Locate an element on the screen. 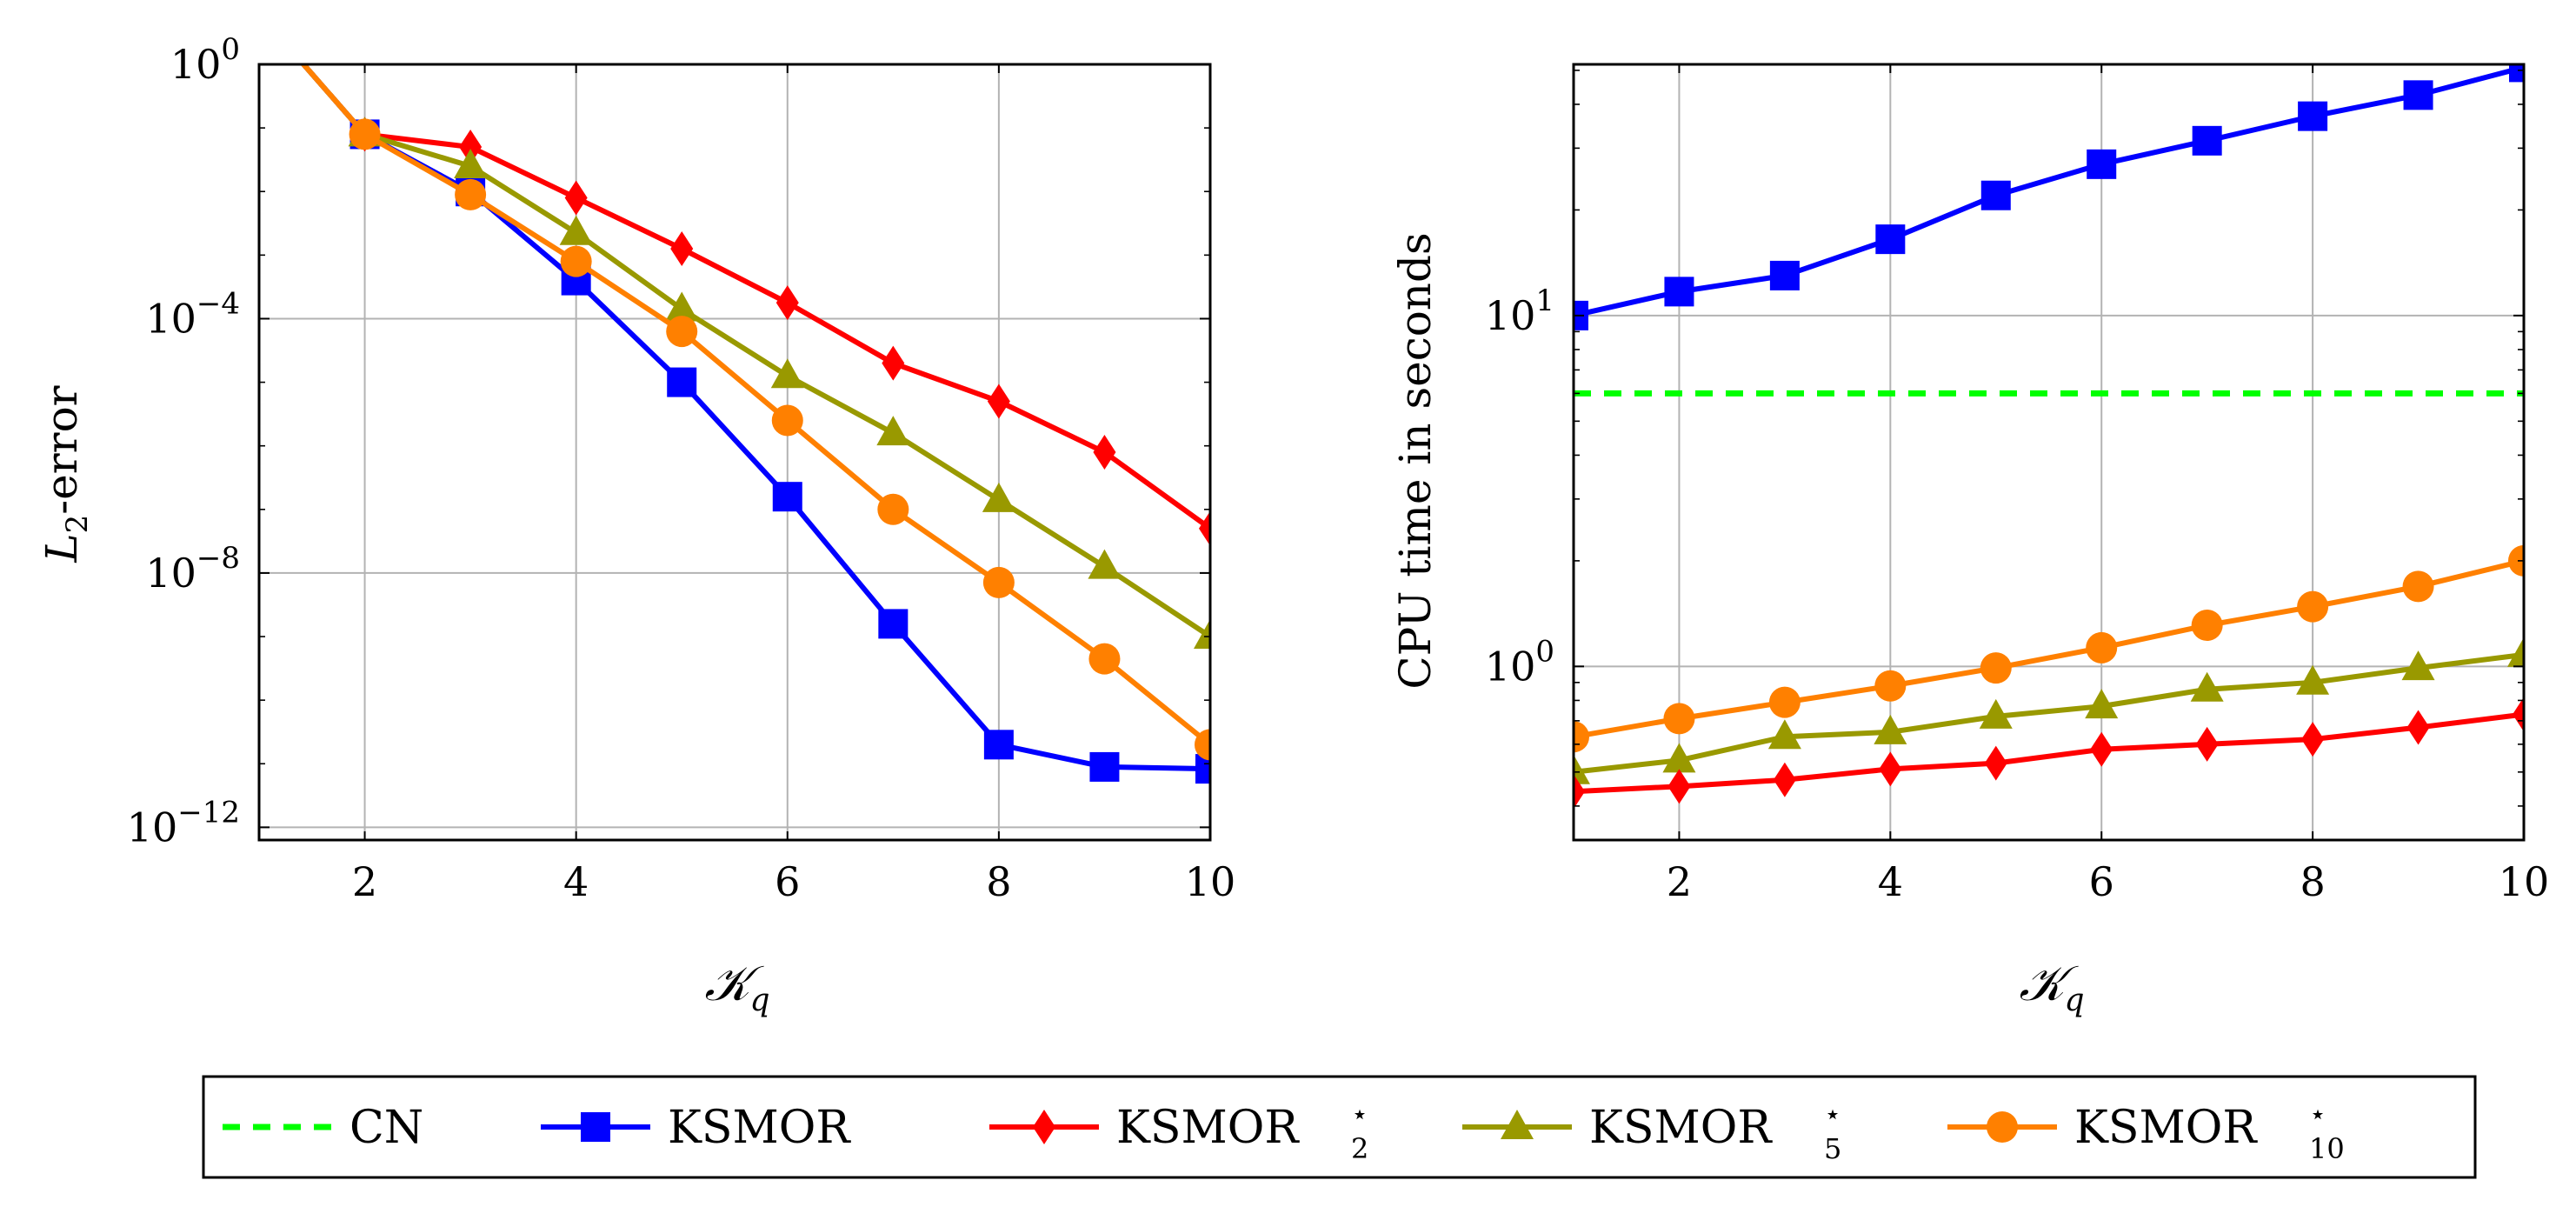  legend-marker-ksmor2 is located at coordinates (1044, 1127).